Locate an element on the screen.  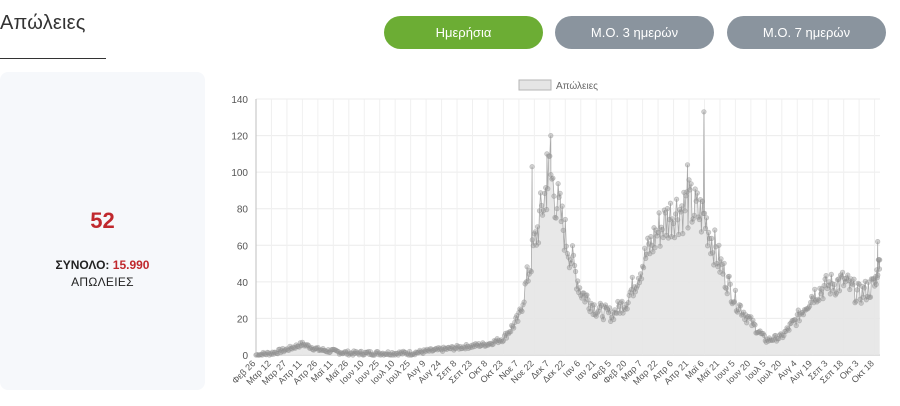
legend-swatch is located at coordinates (535, 85).